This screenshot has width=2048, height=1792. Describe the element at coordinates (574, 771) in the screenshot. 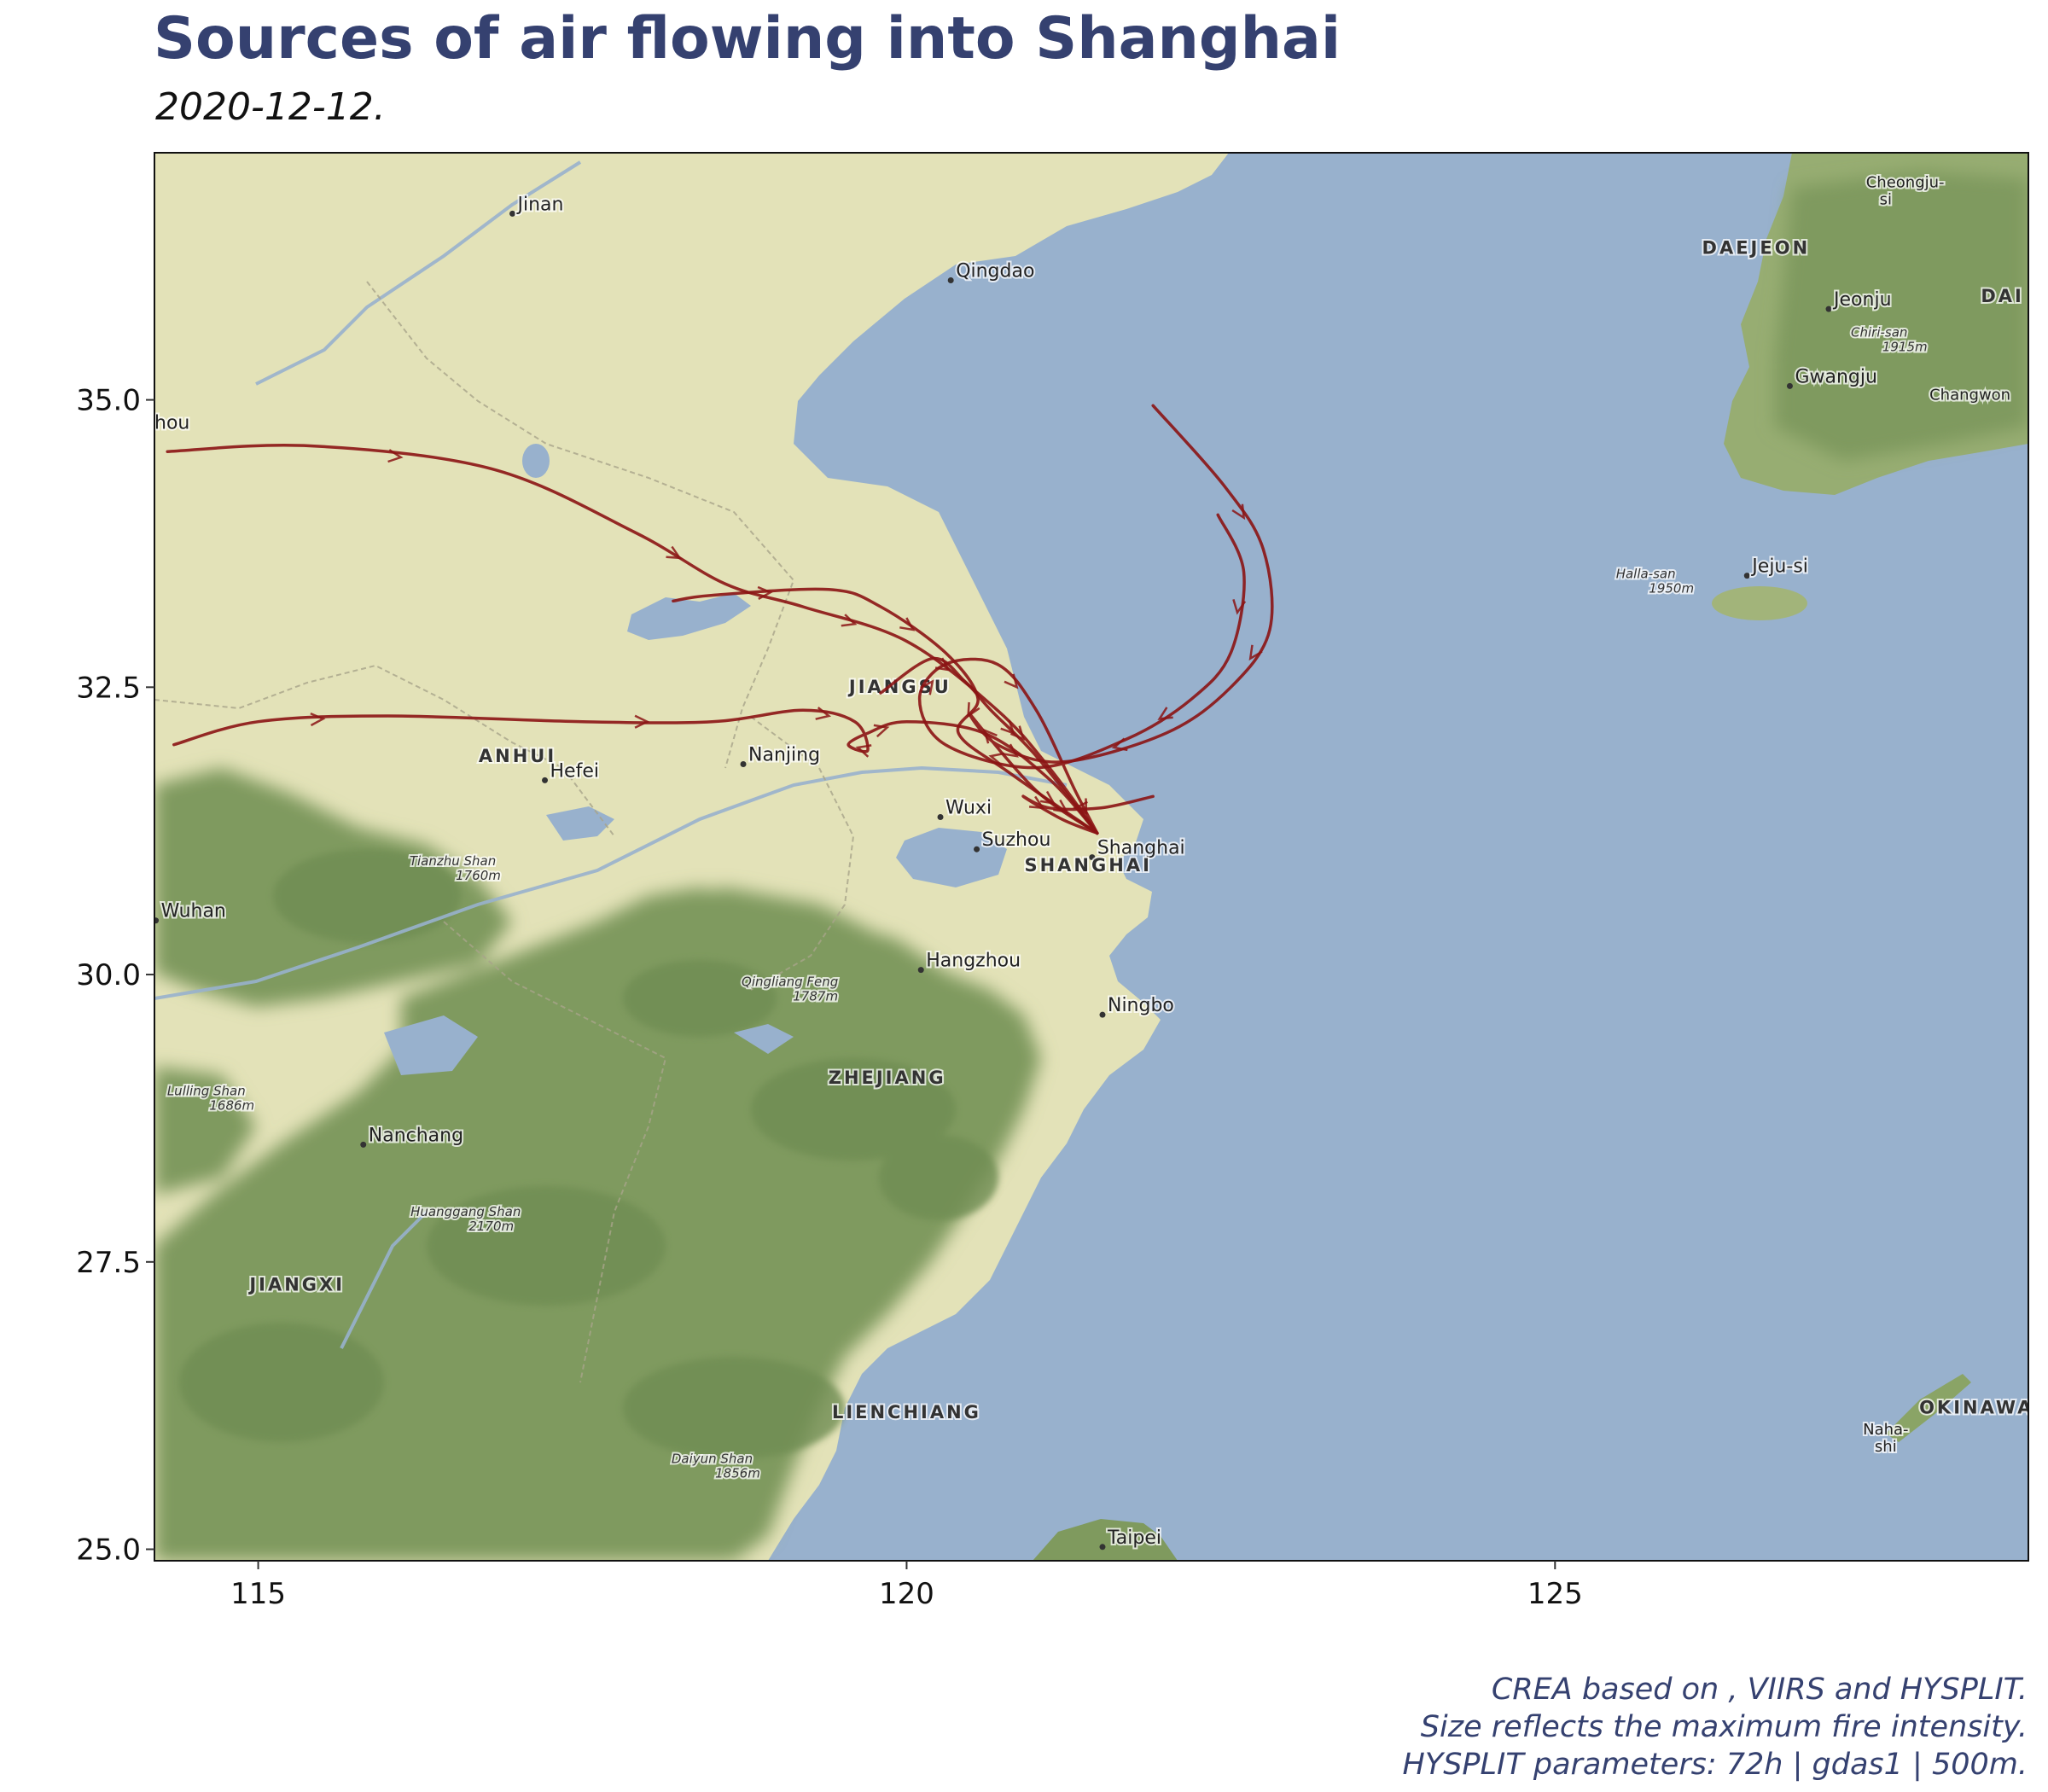

I see `city-label: Hefei` at that location.